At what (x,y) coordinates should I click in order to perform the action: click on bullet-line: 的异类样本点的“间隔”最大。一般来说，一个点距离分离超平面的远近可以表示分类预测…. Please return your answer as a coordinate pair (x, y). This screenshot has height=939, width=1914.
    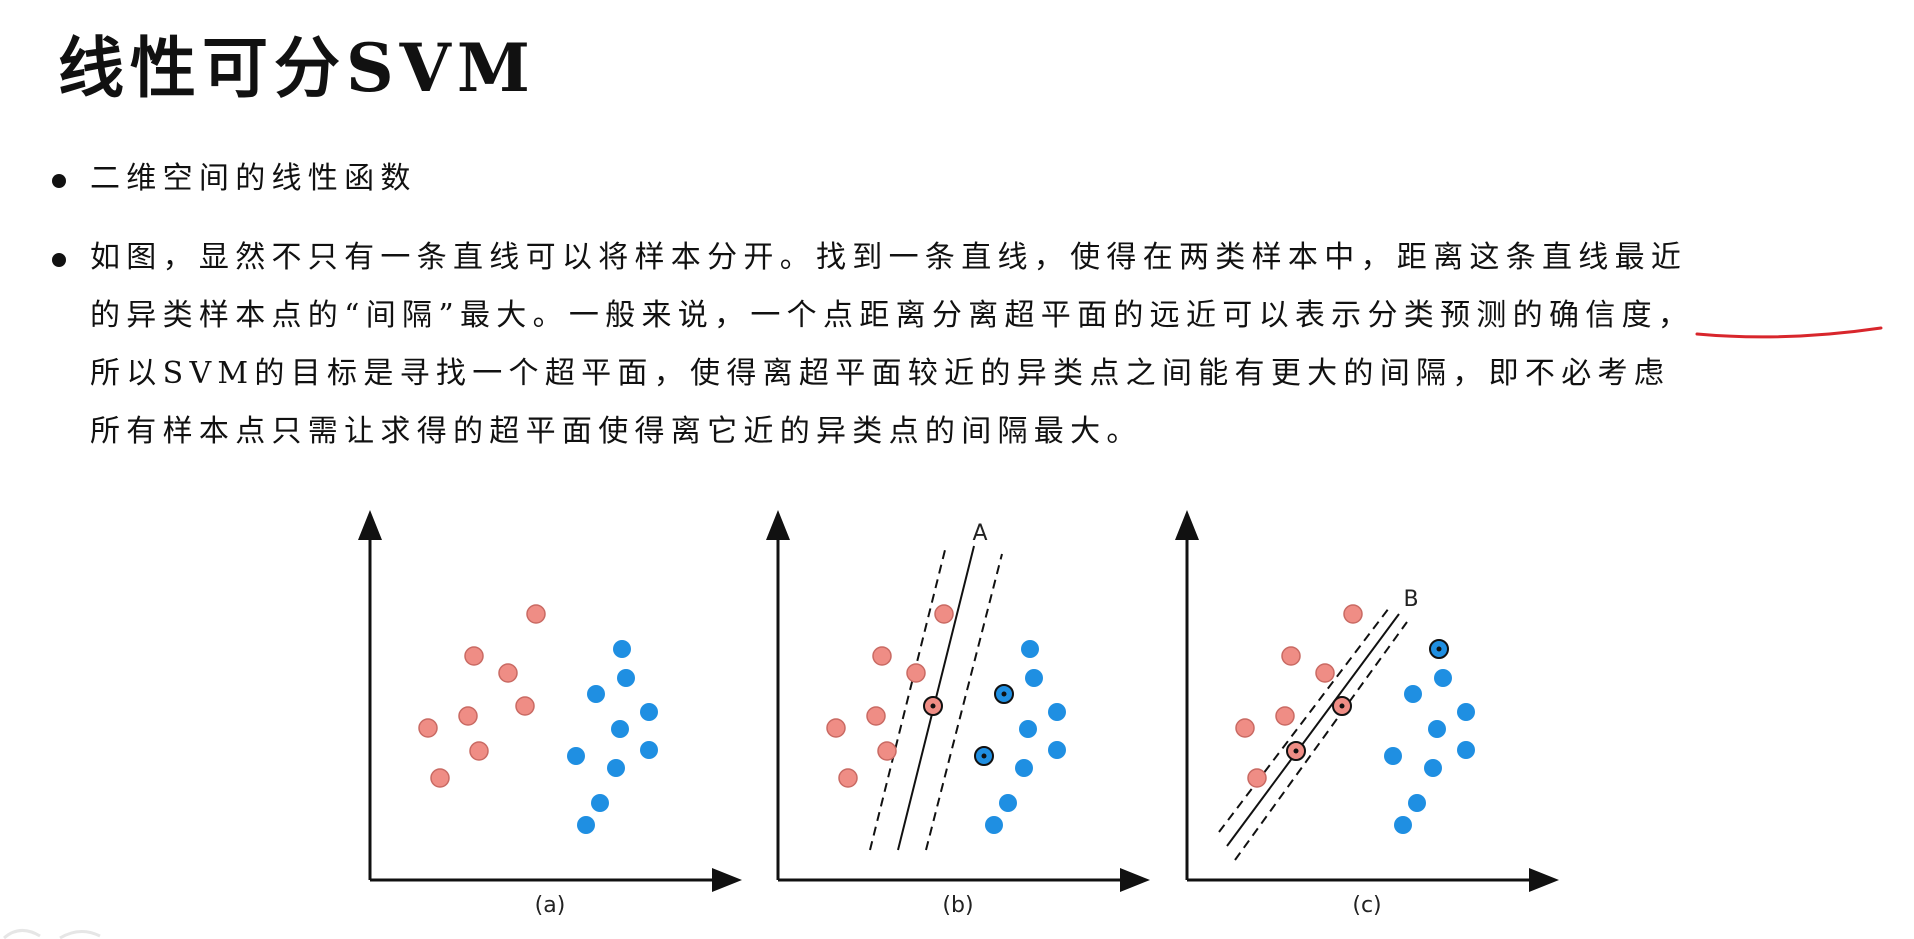
    Looking at the image, I should click on (892, 315).